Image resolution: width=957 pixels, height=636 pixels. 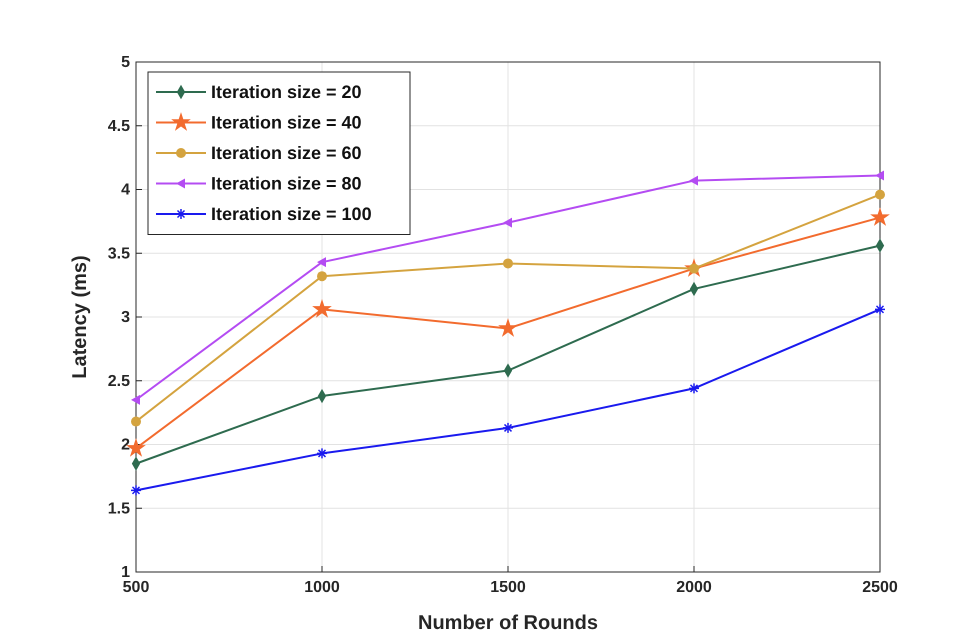 I want to click on y-tick-label: 1.5, so click(x=119, y=509).